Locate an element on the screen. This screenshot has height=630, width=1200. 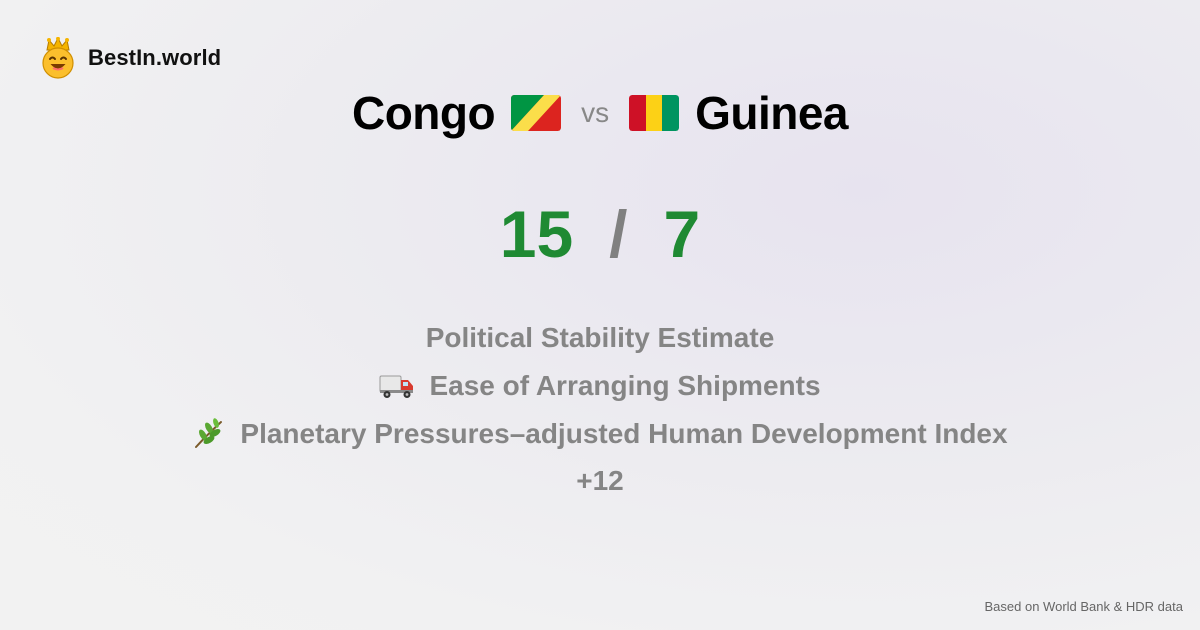
crowned-smiley-icon is located at coordinates (58, 58).